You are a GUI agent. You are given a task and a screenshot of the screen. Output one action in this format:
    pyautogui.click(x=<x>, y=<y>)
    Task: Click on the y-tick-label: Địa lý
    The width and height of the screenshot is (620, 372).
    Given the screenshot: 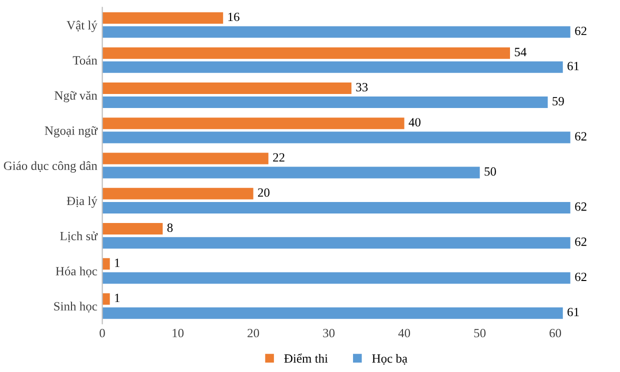 What is the action you would take?
    pyautogui.click(x=82, y=202)
    